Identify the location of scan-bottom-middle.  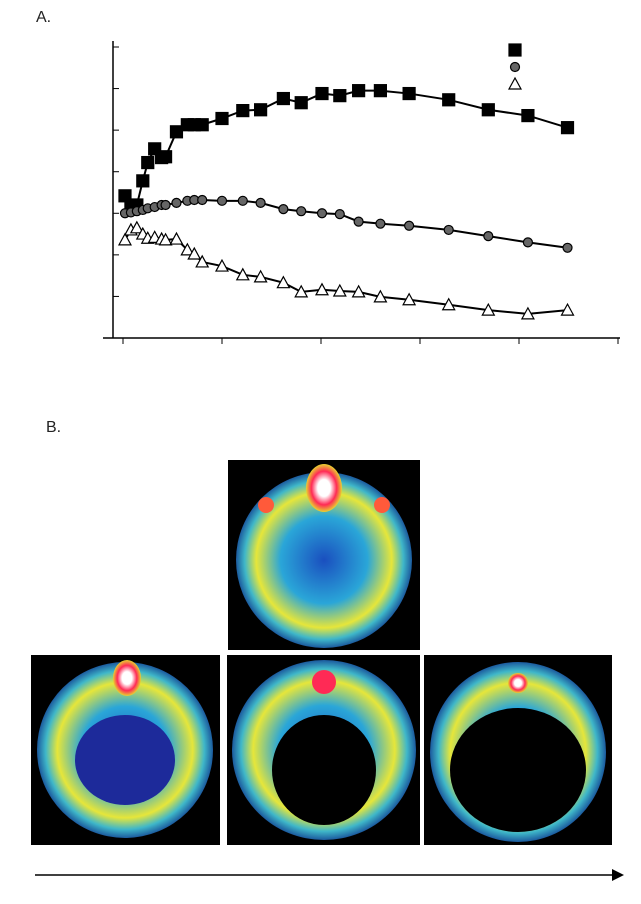
(323, 750).